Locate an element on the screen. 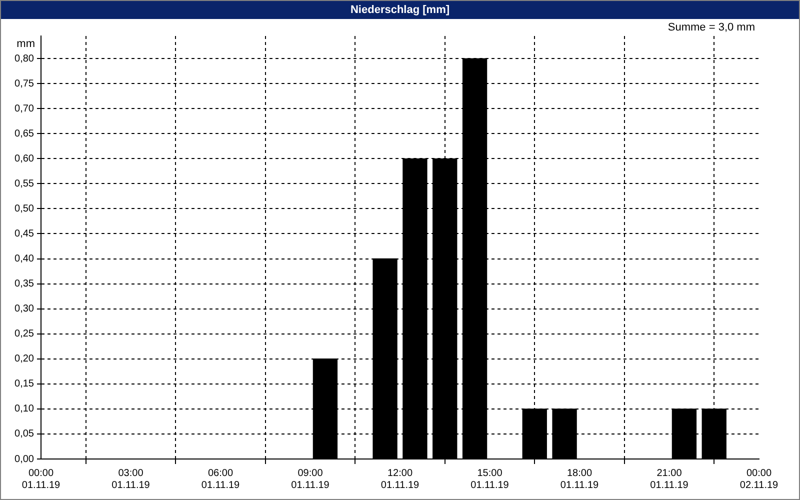 The height and width of the screenshot is (500, 800). x-tick-label: 18:00 01.11.19 is located at coordinates (580, 479).